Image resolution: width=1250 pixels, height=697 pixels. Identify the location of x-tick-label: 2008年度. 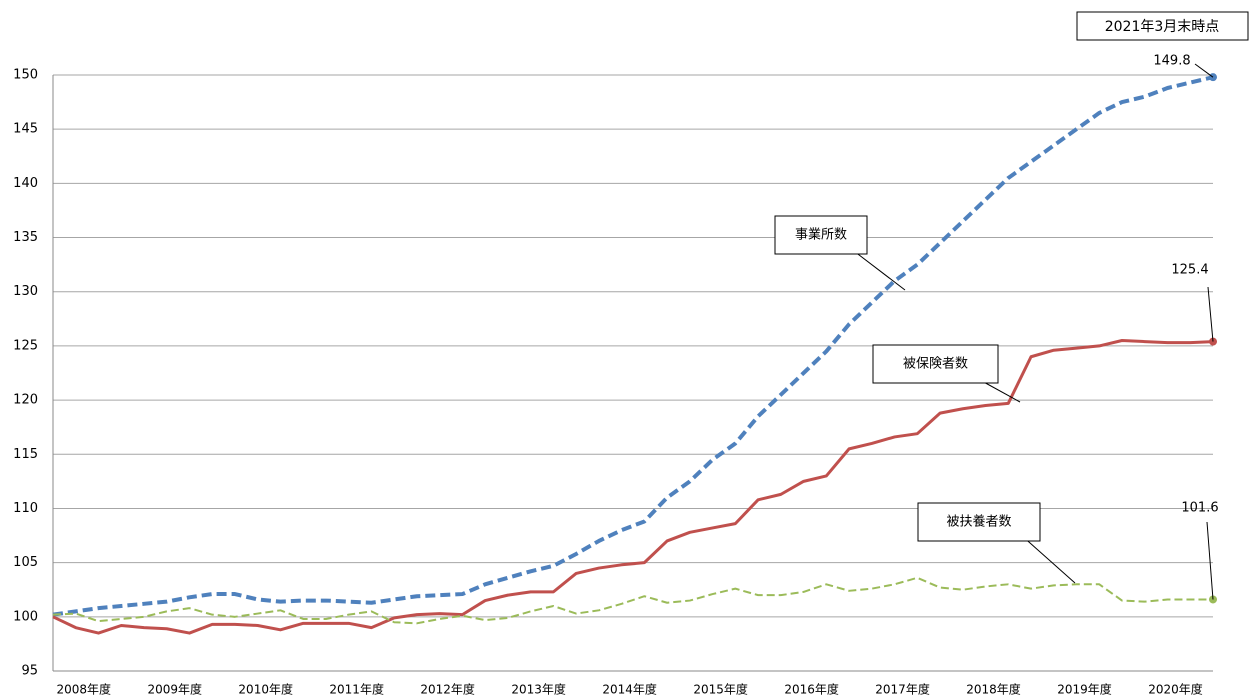
(83, 689).